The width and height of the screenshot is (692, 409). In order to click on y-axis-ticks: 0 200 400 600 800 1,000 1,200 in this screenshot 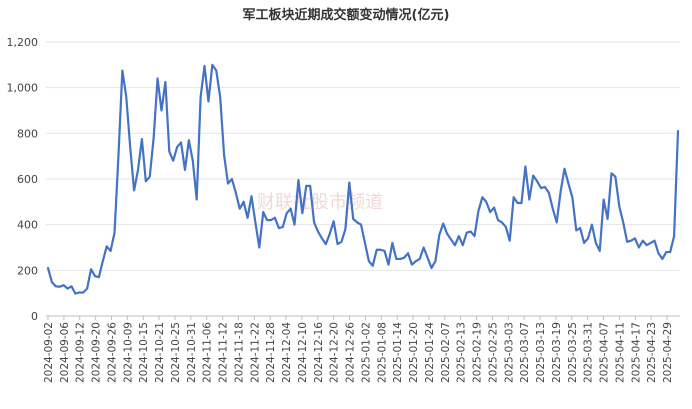, I will do `click(23, 179)`.